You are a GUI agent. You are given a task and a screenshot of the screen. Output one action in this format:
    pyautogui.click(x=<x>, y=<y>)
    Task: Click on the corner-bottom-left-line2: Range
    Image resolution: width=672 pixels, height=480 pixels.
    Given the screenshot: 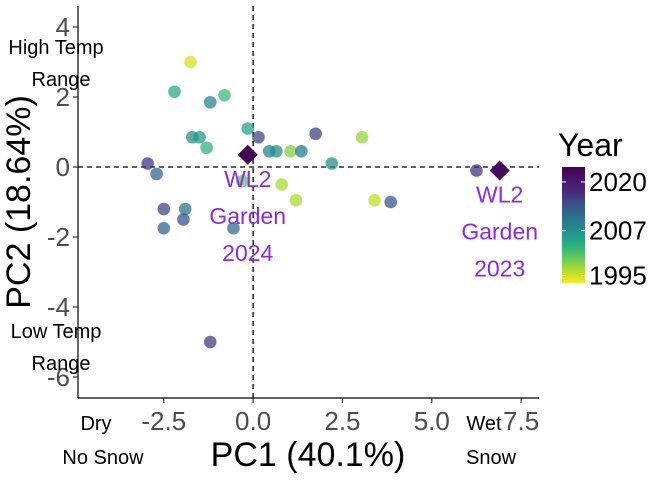 What is the action you would take?
    pyautogui.click(x=61, y=364)
    